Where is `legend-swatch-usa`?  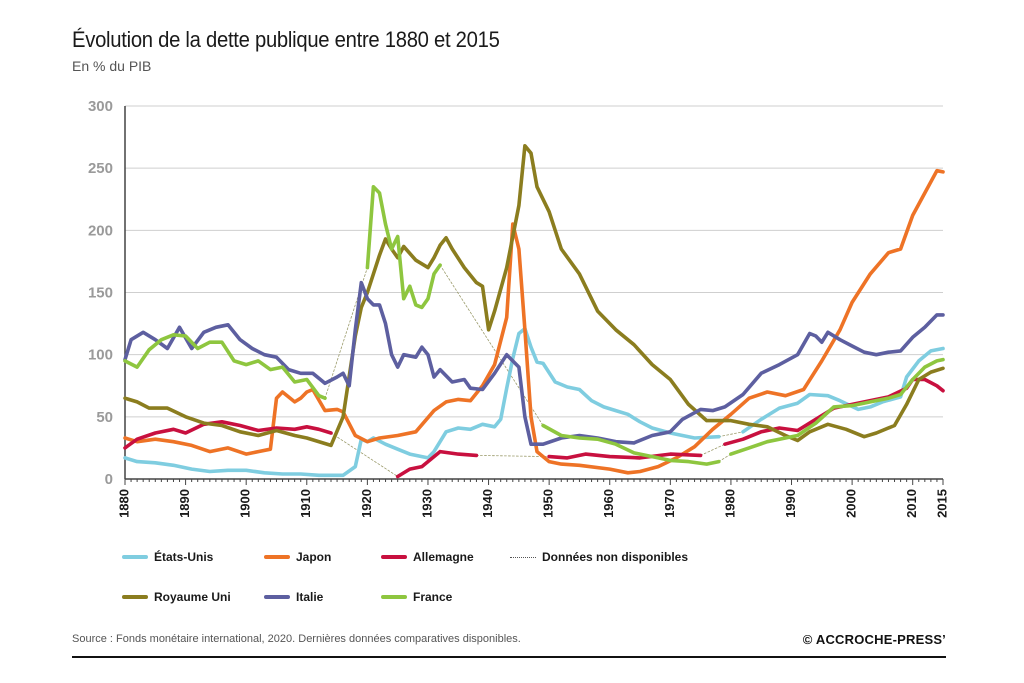 legend-swatch-usa is located at coordinates (135, 557).